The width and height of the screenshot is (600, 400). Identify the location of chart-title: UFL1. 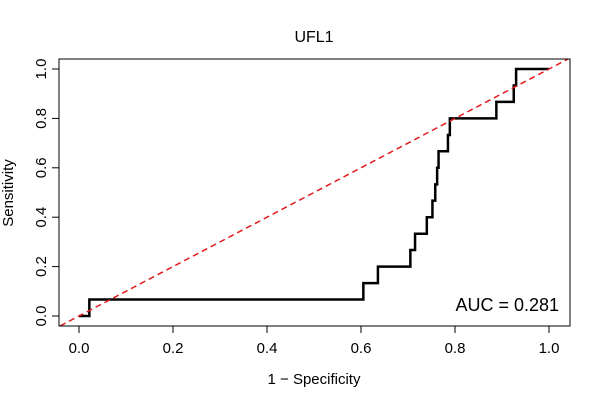
(313, 37).